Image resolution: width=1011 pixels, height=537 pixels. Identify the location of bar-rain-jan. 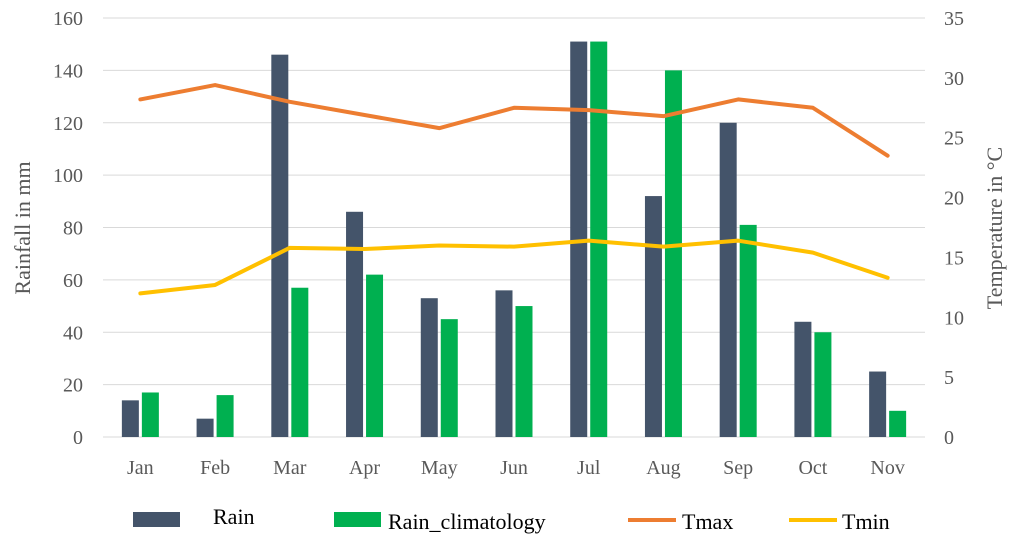
(130, 418).